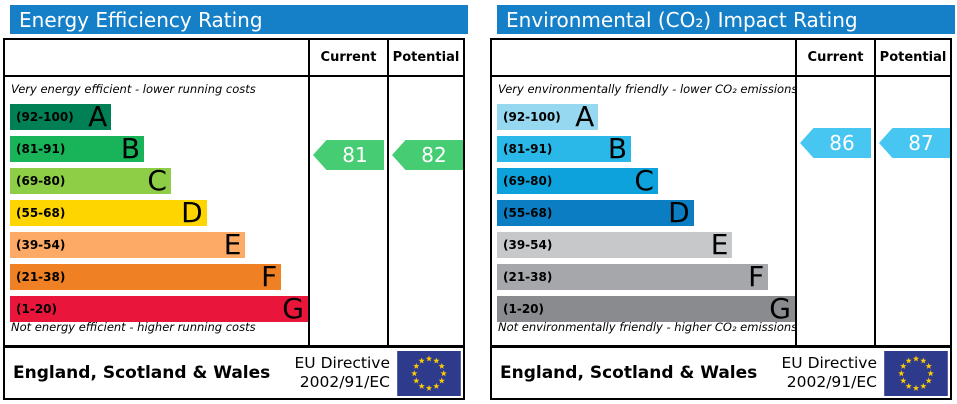 The image size is (957, 404). What do you see at coordinates (239, 19) in the screenshot?
I see `energy-panel-title: Energy Efficiency Rating` at bounding box center [239, 19].